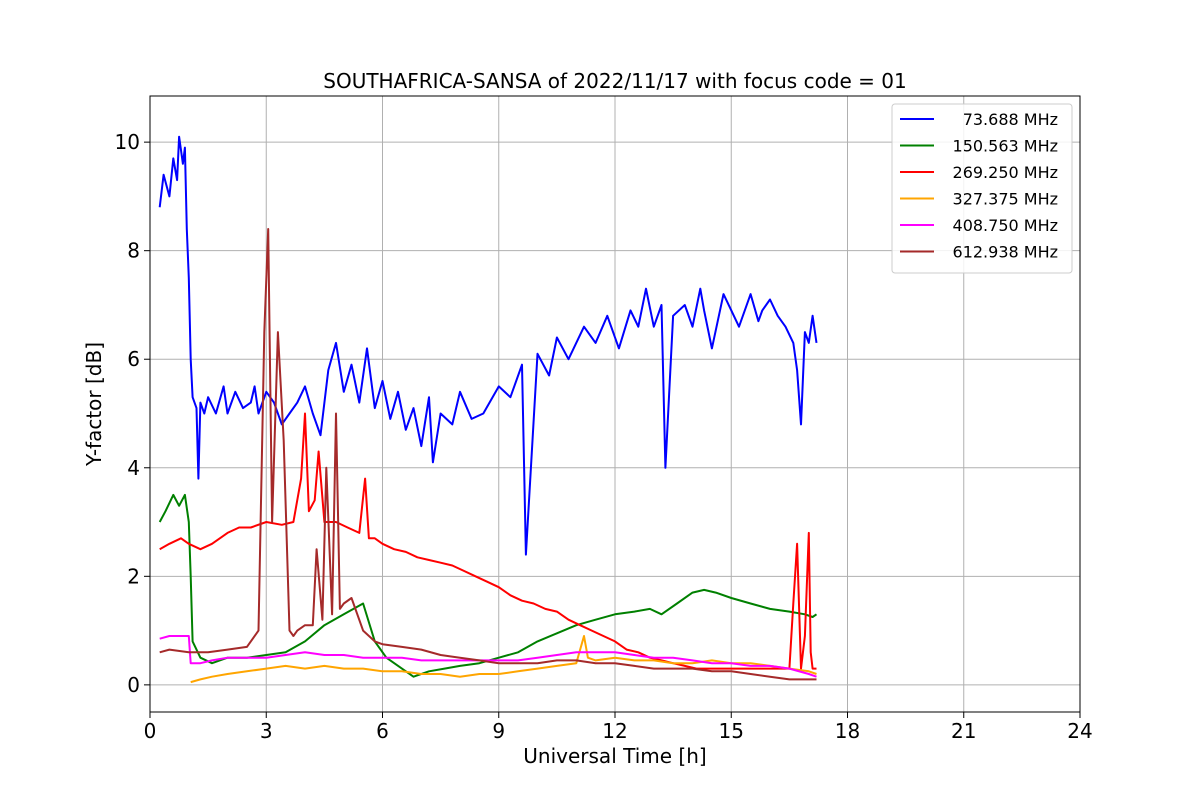 This screenshot has width=1200, height=800. What do you see at coordinates (150, 731) in the screenshot?
I see `x-tick-label: 0` at bounding box center [150, 731].